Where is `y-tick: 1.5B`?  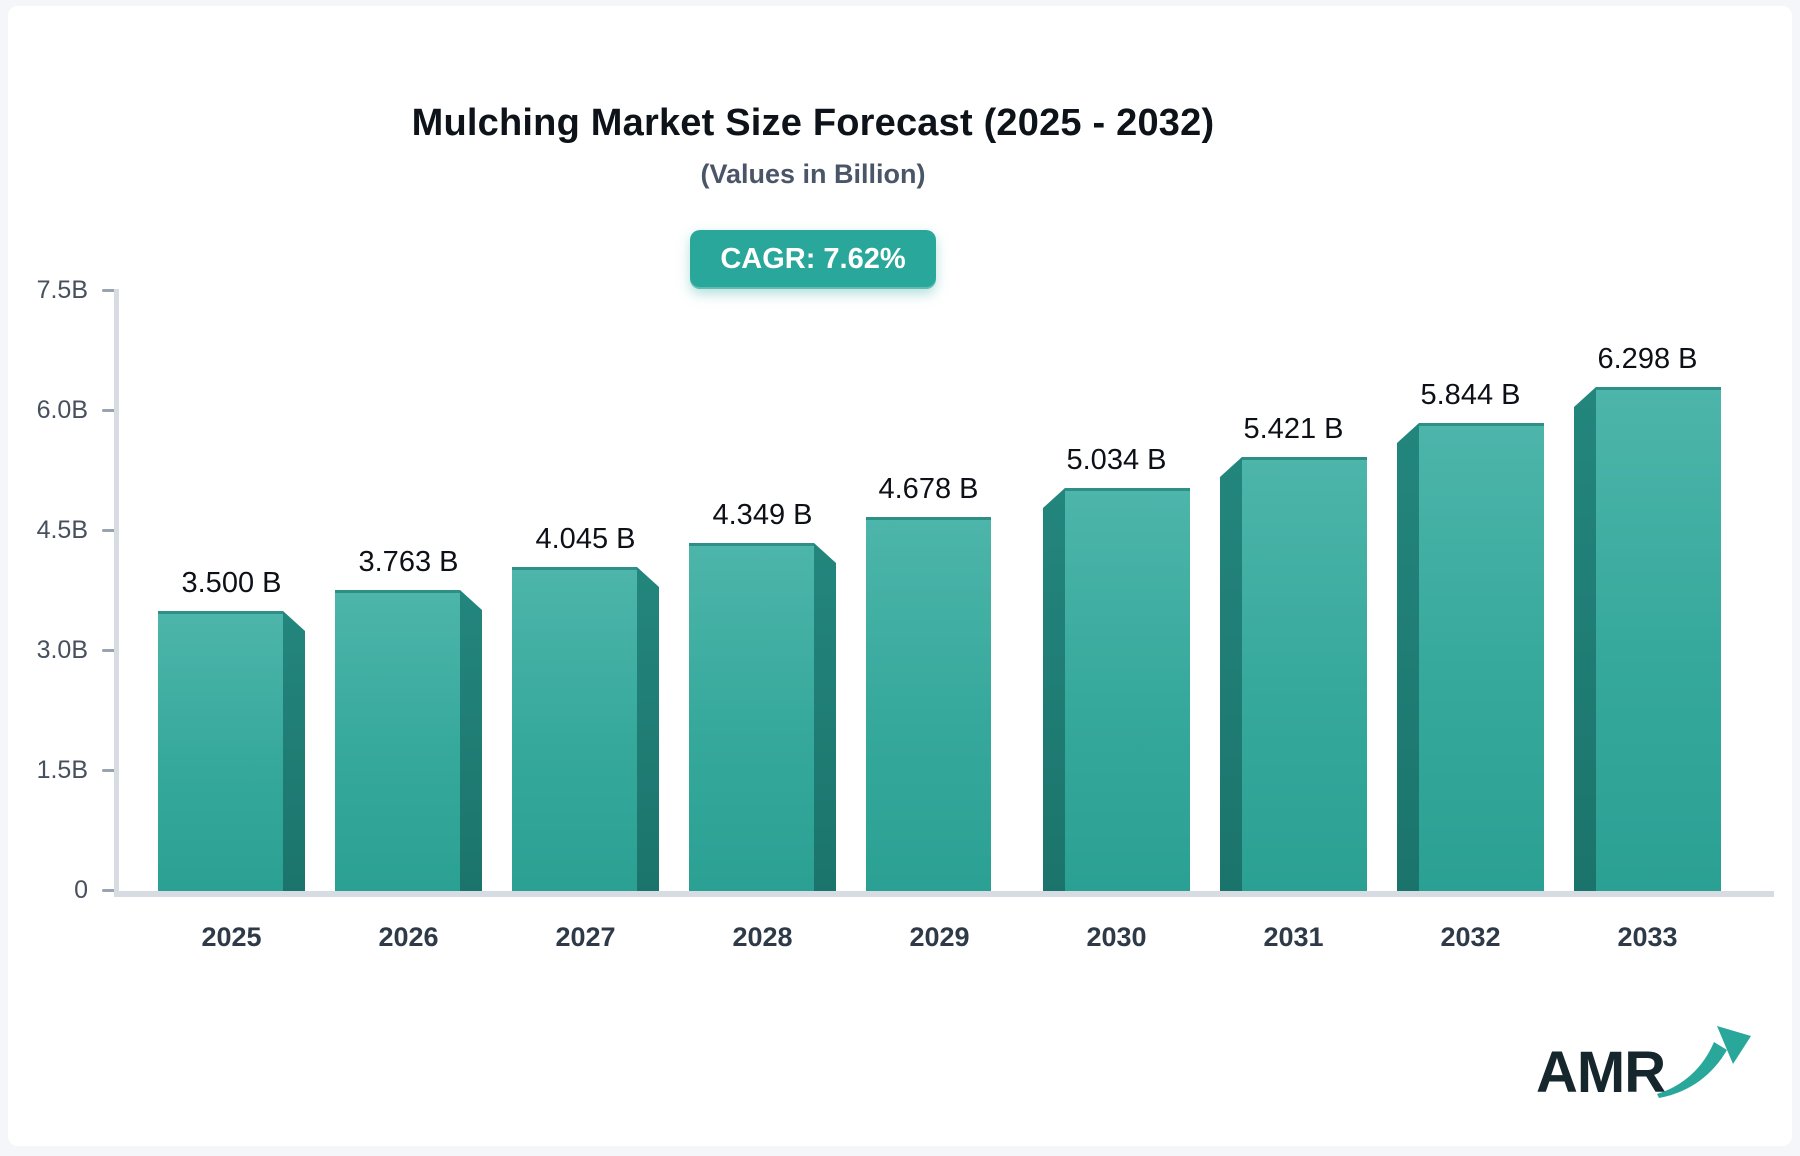
y-tick: 1.5B is located at coordinates (67, 770).